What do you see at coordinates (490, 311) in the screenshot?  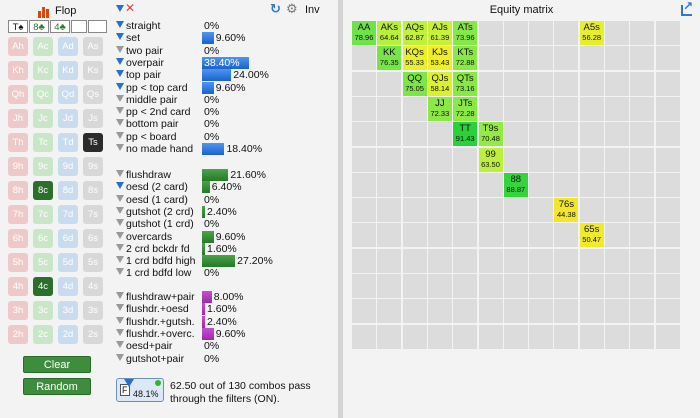 I see `matrix-cell-93o` at bounding box center [490, 311].